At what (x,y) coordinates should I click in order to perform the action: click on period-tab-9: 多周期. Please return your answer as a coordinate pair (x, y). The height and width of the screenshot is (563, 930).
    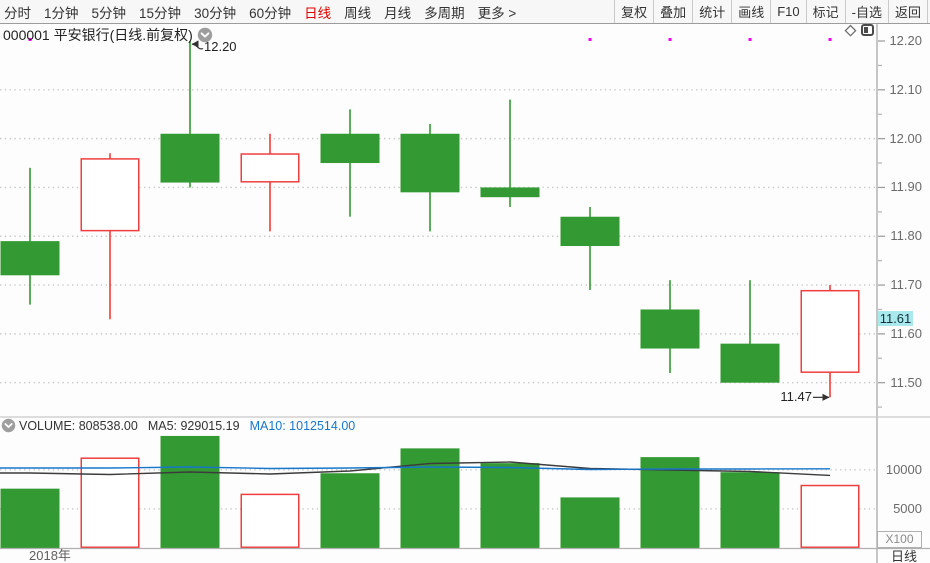
    Looking at the image, I should click on (444, 13).